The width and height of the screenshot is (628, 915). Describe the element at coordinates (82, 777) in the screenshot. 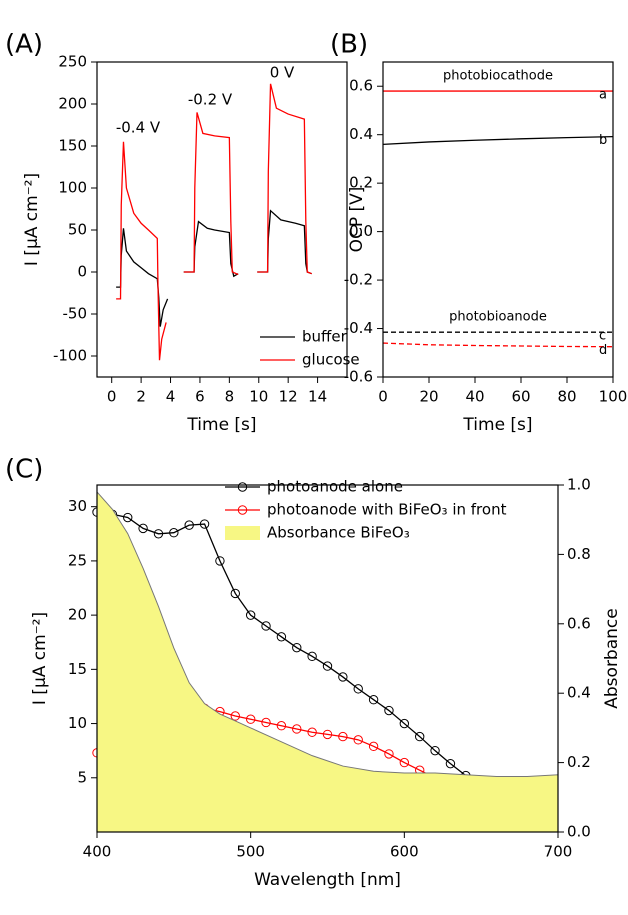

I see `y-tick-label: 5` at that location.